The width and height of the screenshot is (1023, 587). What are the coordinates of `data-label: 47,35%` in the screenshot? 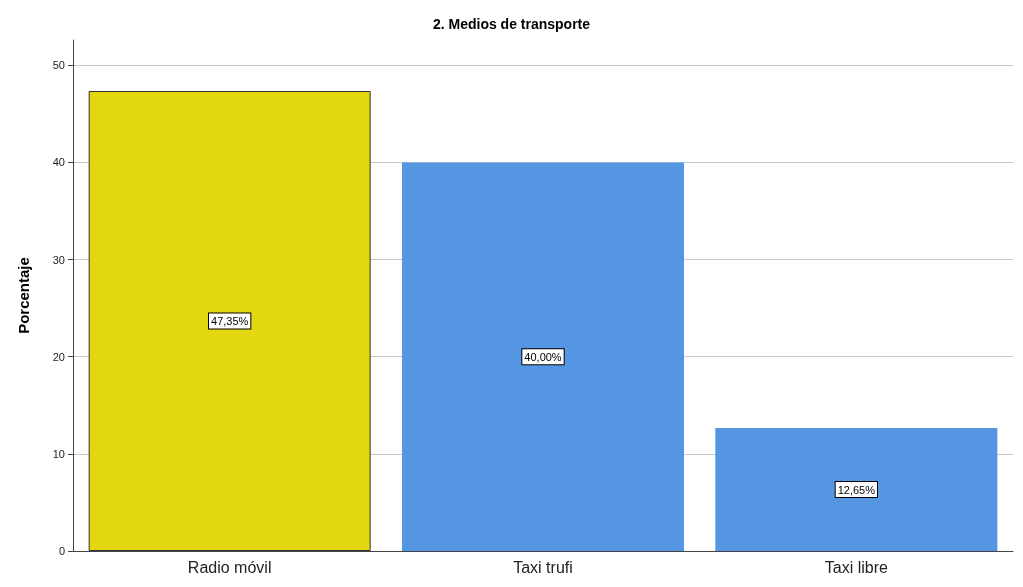 It's located at (230, 321).